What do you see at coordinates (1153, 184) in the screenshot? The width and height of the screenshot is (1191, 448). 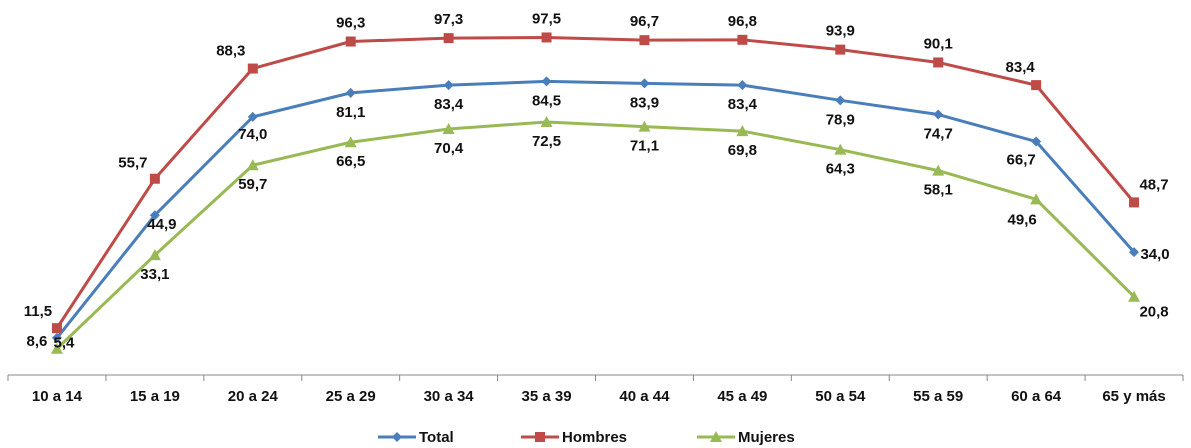 I see `data-label-hombres: 48,7` at bounding box center [1153, 184].